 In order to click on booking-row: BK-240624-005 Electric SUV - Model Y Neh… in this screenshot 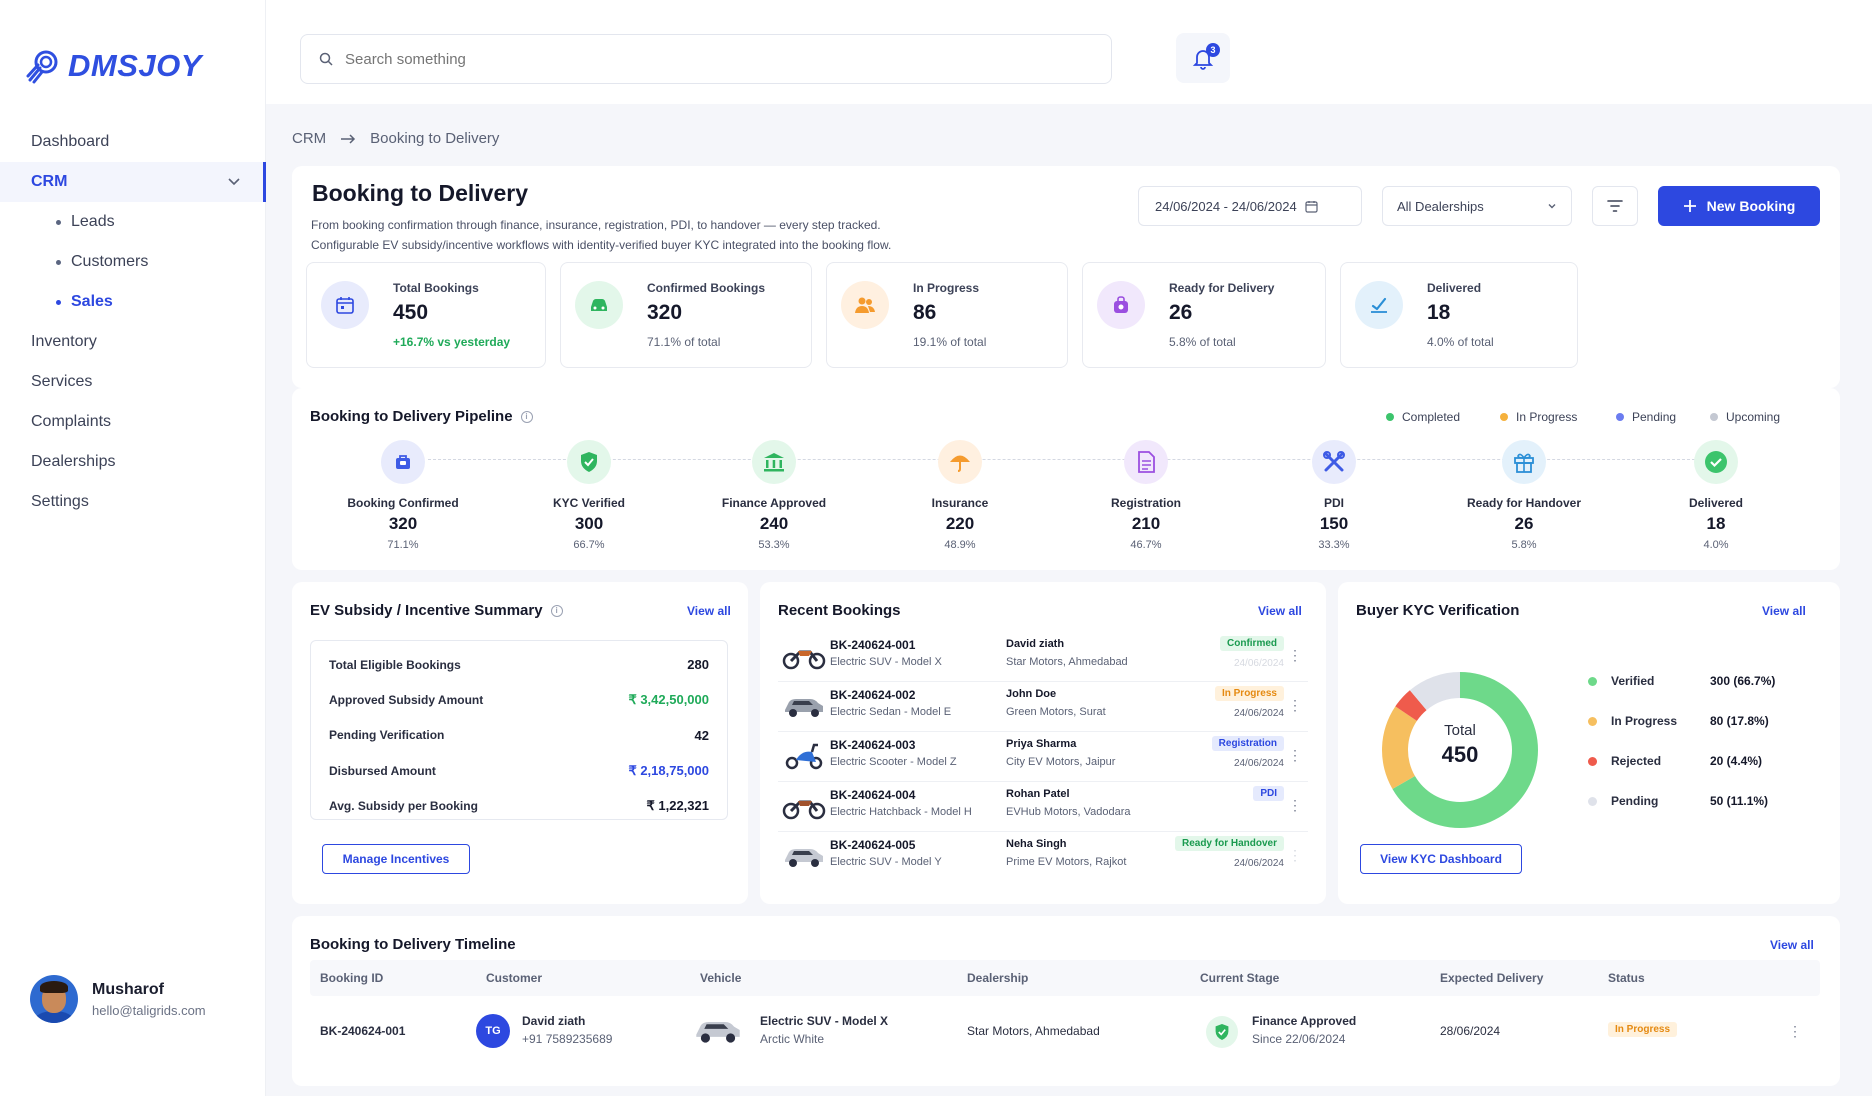, I will do `click(1043, 857)`.